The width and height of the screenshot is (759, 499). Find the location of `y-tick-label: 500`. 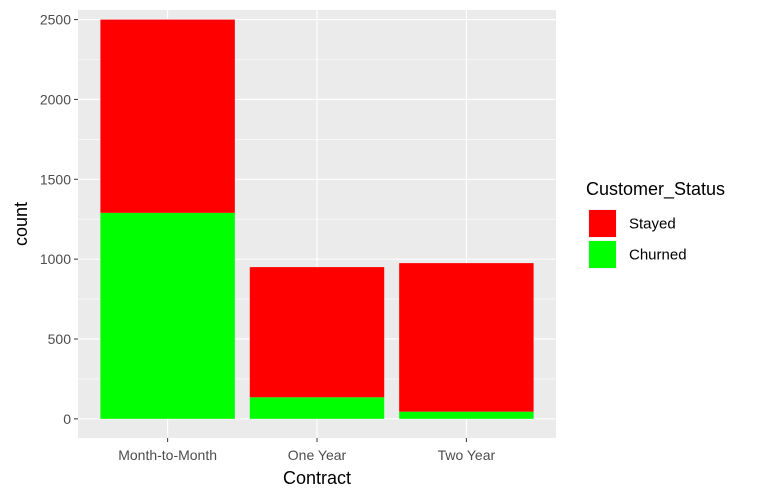

y-tick-label: 500 is located at coordinates (60, 339).